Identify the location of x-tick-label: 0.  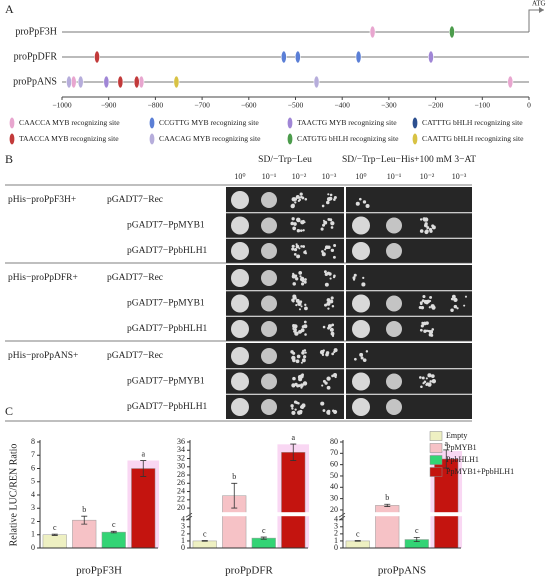
(529, 105).